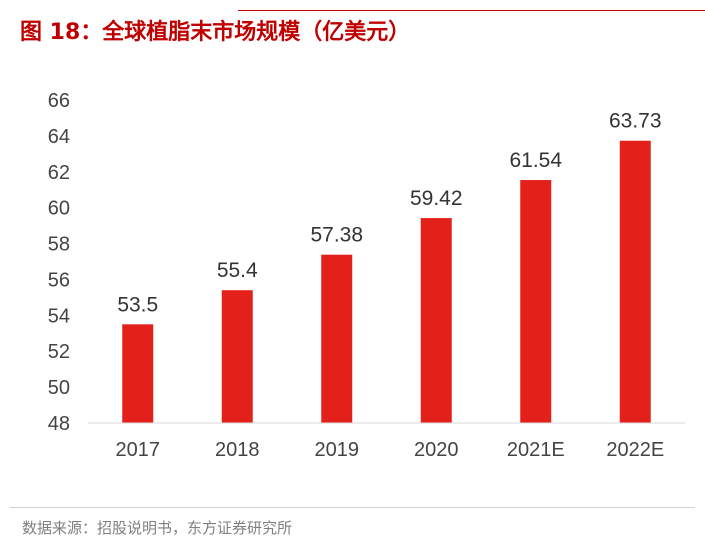  What do you see at coordinates (59, 209) in the screenshot?
I see `y-tick-label: 60` at bounding box center [59, 209].